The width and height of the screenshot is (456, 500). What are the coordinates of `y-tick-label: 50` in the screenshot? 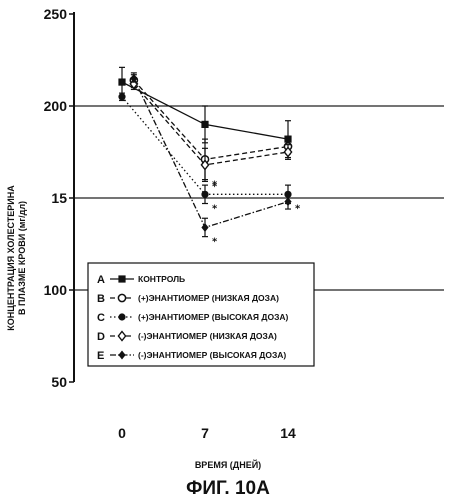 It's located at (59, 382).